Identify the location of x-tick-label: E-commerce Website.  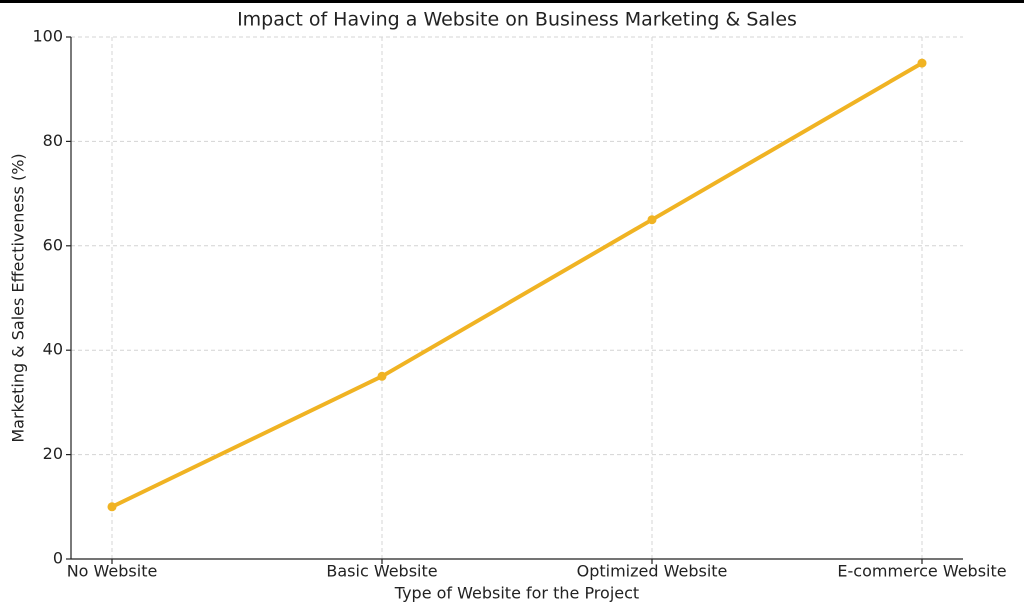
(921, 571).